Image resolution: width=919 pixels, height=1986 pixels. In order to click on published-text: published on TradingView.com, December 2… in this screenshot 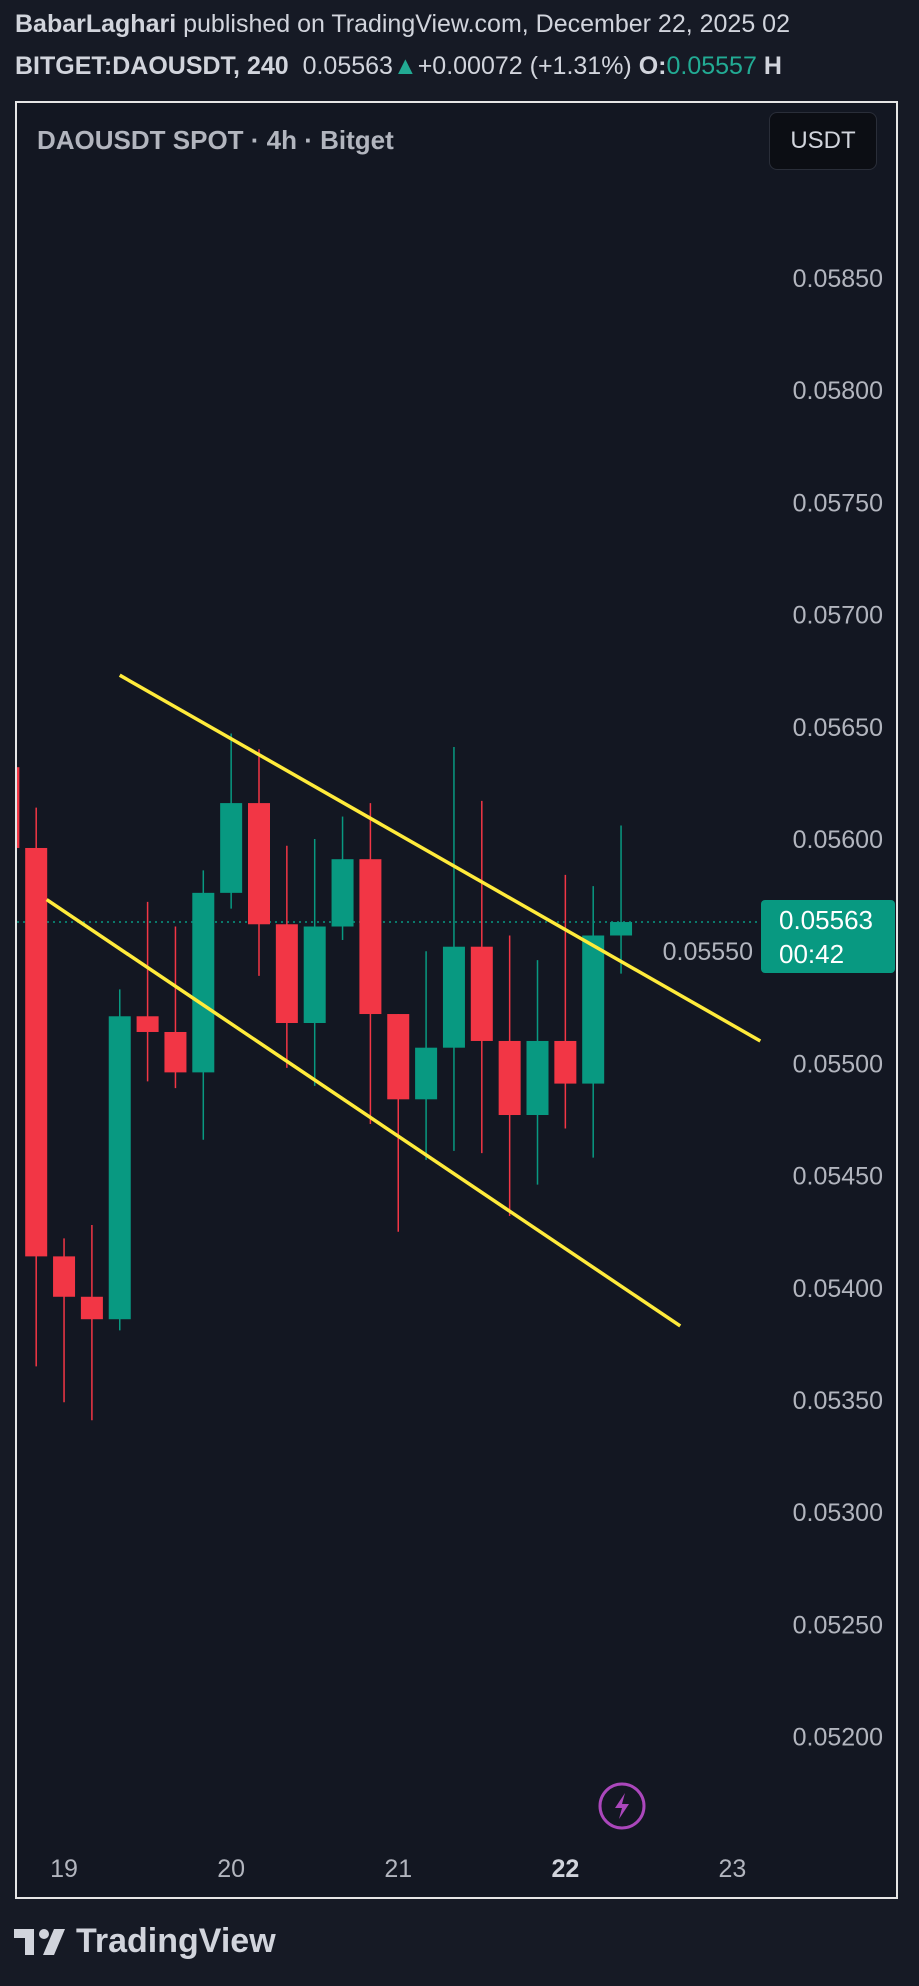, I will do `click(483, 24)`.